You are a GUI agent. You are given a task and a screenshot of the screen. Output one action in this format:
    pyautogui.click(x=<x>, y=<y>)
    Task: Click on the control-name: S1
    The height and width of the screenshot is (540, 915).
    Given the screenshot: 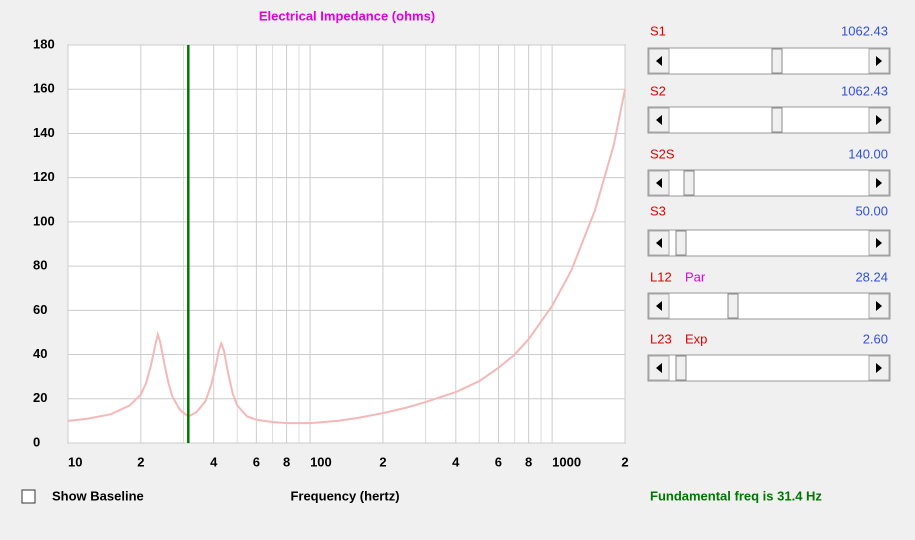 What is the action you would take?
    pyautogui.click(x=658, y=30)
    